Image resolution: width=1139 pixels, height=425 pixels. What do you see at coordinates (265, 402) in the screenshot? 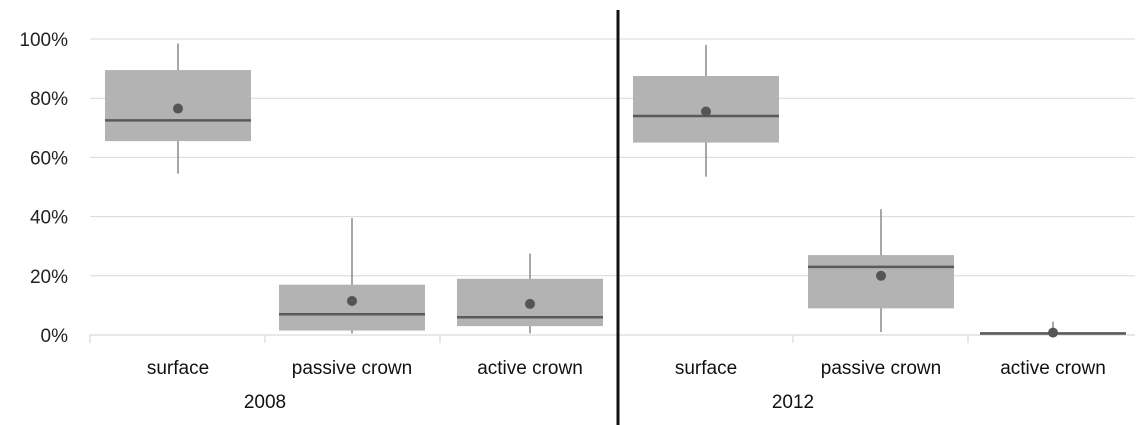
I see `group-label: 2008` at bounding box center [265, 402].